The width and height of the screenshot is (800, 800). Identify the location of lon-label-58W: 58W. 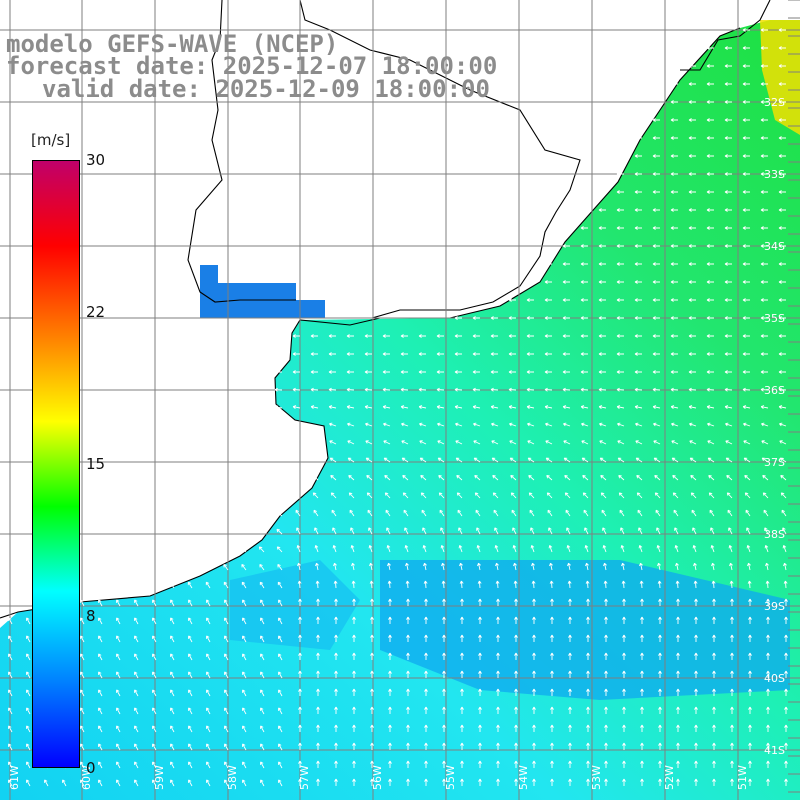
(232, 777).